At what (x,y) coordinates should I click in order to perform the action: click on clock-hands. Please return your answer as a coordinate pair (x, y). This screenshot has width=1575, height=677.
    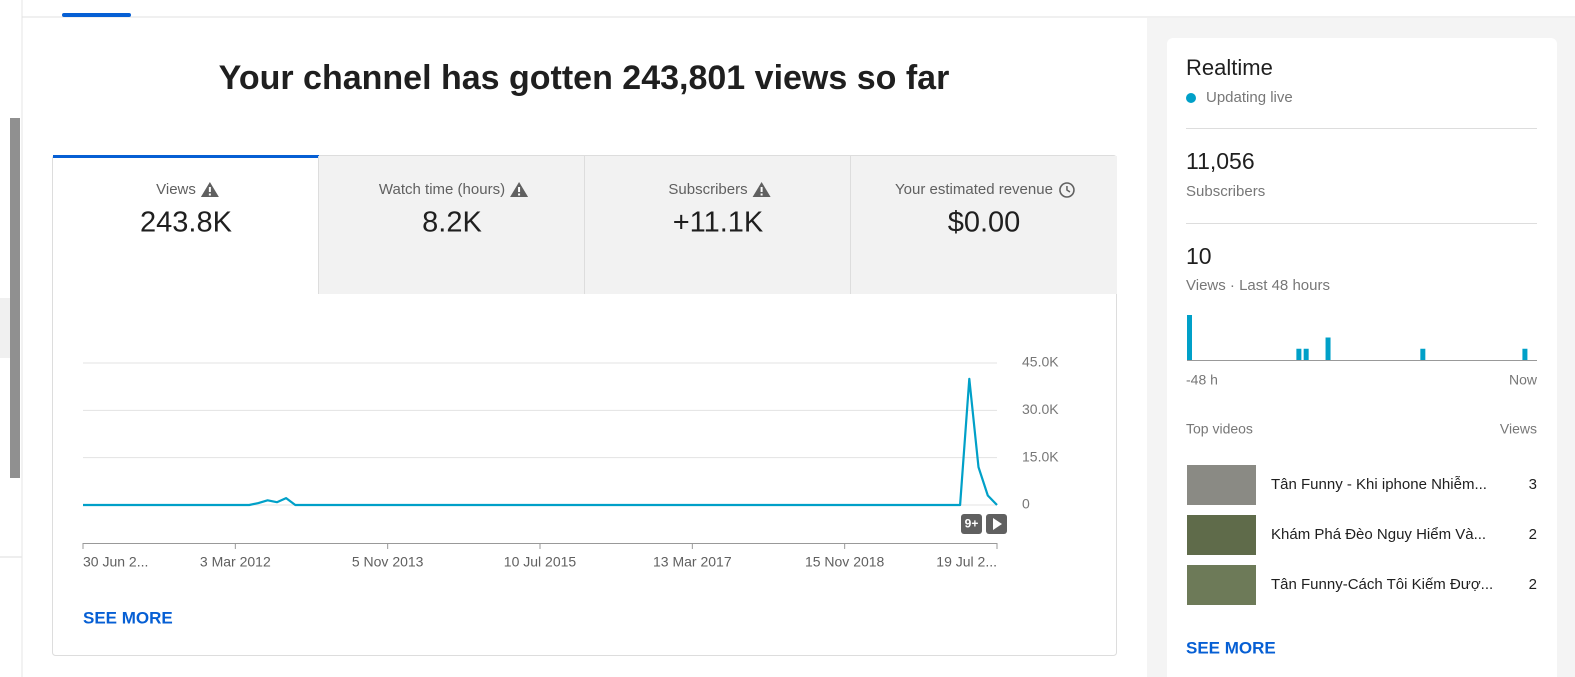
    Looking at the image, I should click on (1068, 189).